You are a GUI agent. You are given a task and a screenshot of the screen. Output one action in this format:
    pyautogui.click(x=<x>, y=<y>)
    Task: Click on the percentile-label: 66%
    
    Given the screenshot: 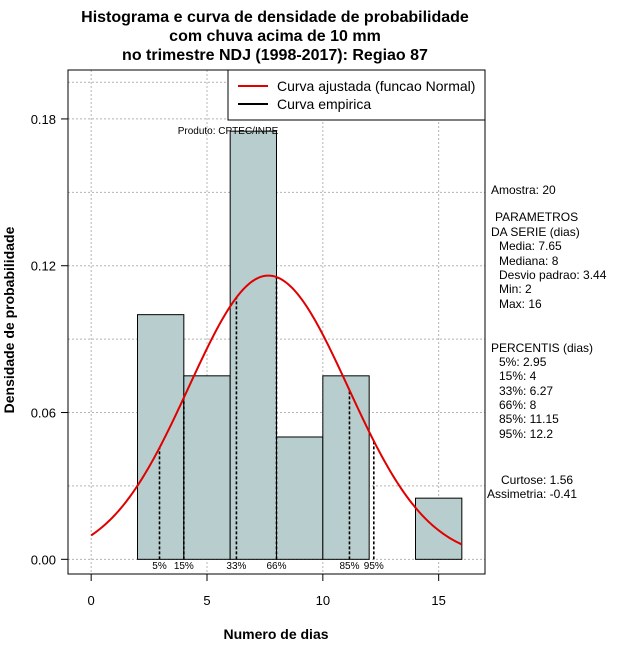 What is the action you would take?
    pyautogui.click(x=276, y=566)
    